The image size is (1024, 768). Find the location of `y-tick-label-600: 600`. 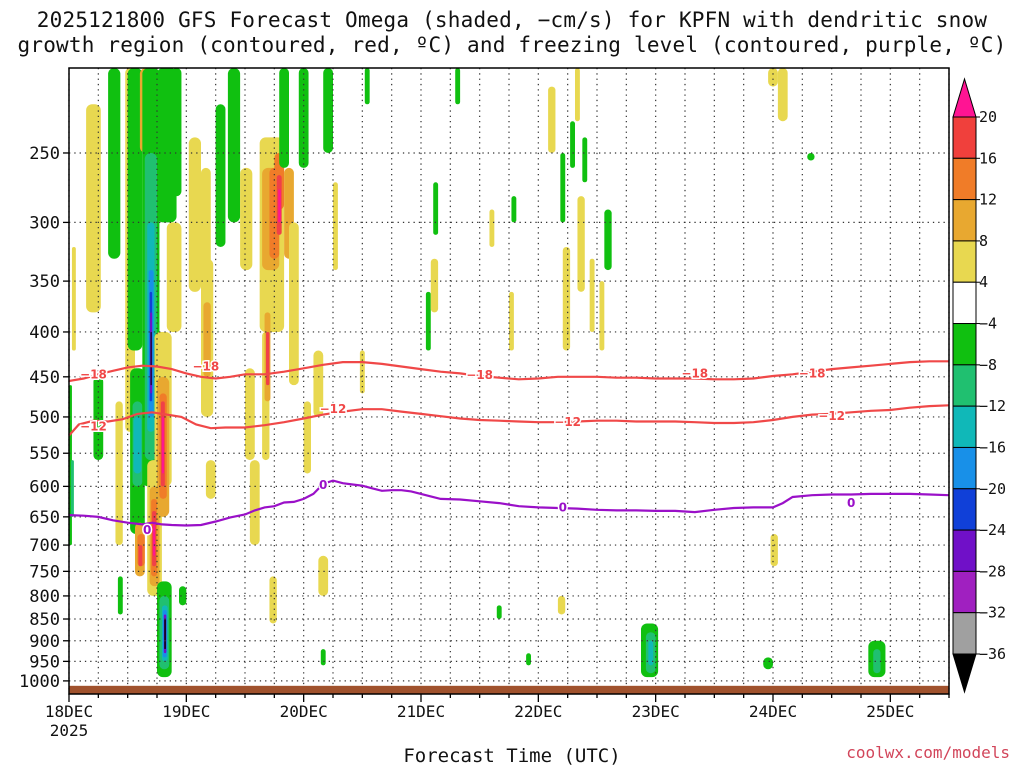

y-tick-label-600: 600 is located at coordinates (44, 487).